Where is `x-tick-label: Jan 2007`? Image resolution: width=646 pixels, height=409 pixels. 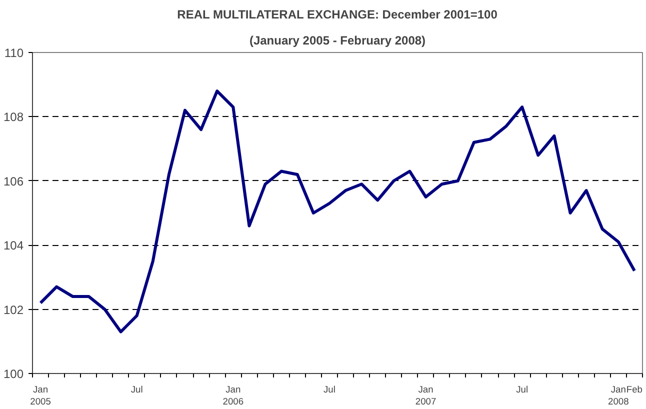 x-tick-label: Jan 2007 is located at coordinates (425, 395).